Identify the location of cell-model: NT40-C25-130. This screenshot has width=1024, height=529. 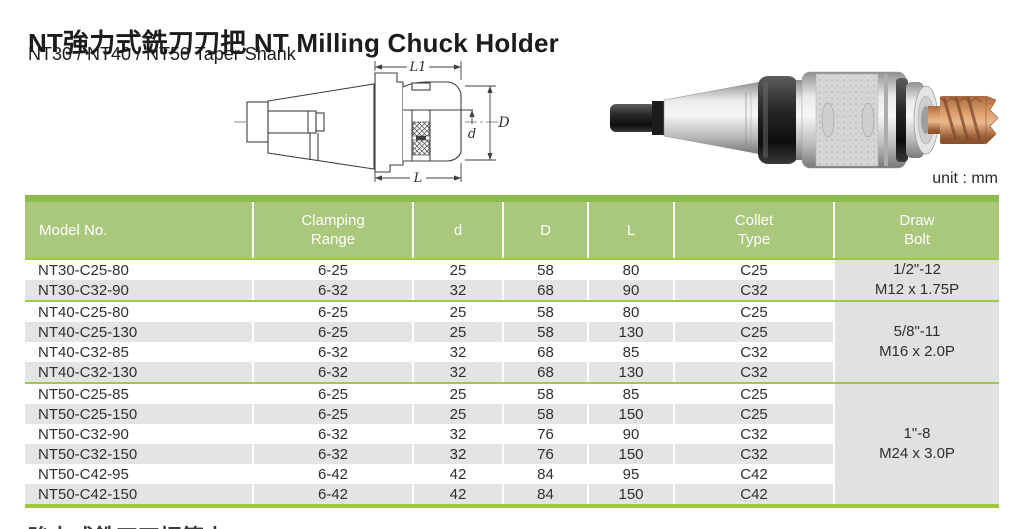
(88, 332).